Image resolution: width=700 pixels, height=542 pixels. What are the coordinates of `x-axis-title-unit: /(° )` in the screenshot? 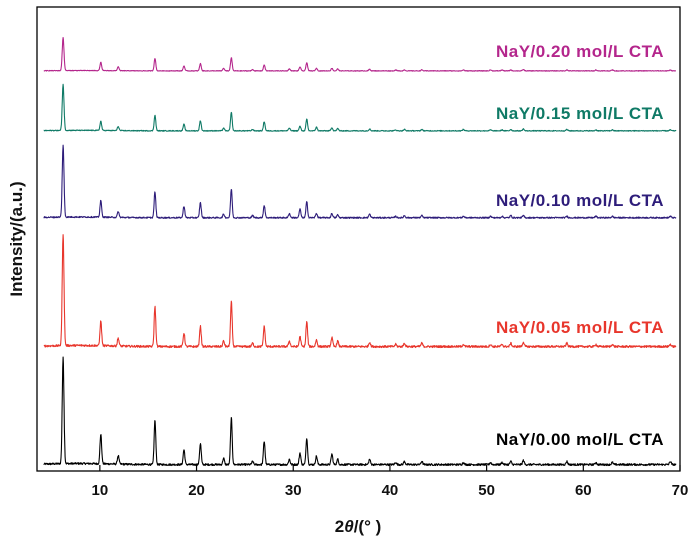 It's located at (368, 526).